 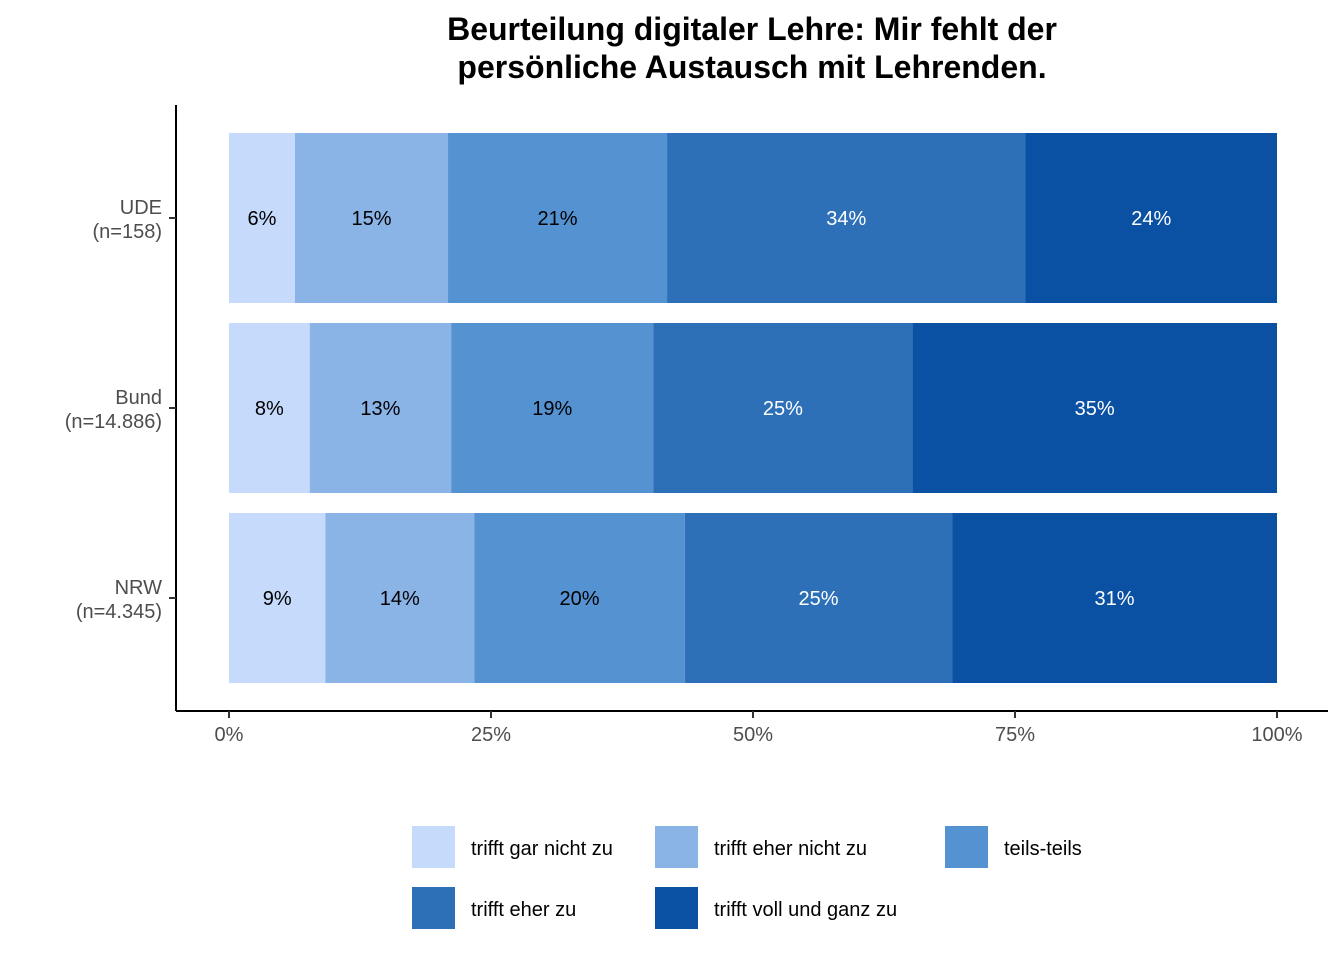 I want to click on data-label-ude-2: 15%, so click(x=372, y=219).